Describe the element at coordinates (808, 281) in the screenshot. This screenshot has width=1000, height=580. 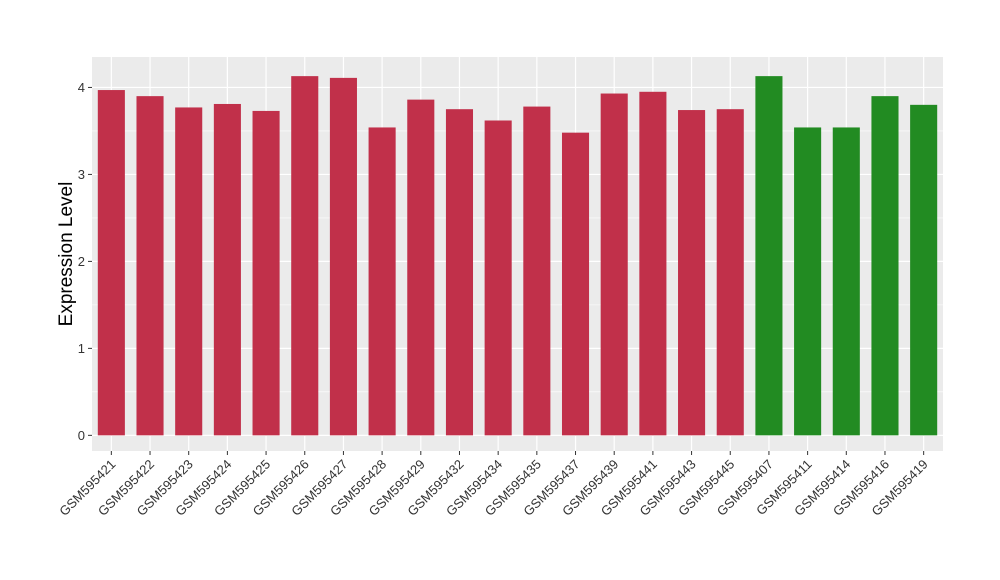
I see `bar-GSM595411` at that location.